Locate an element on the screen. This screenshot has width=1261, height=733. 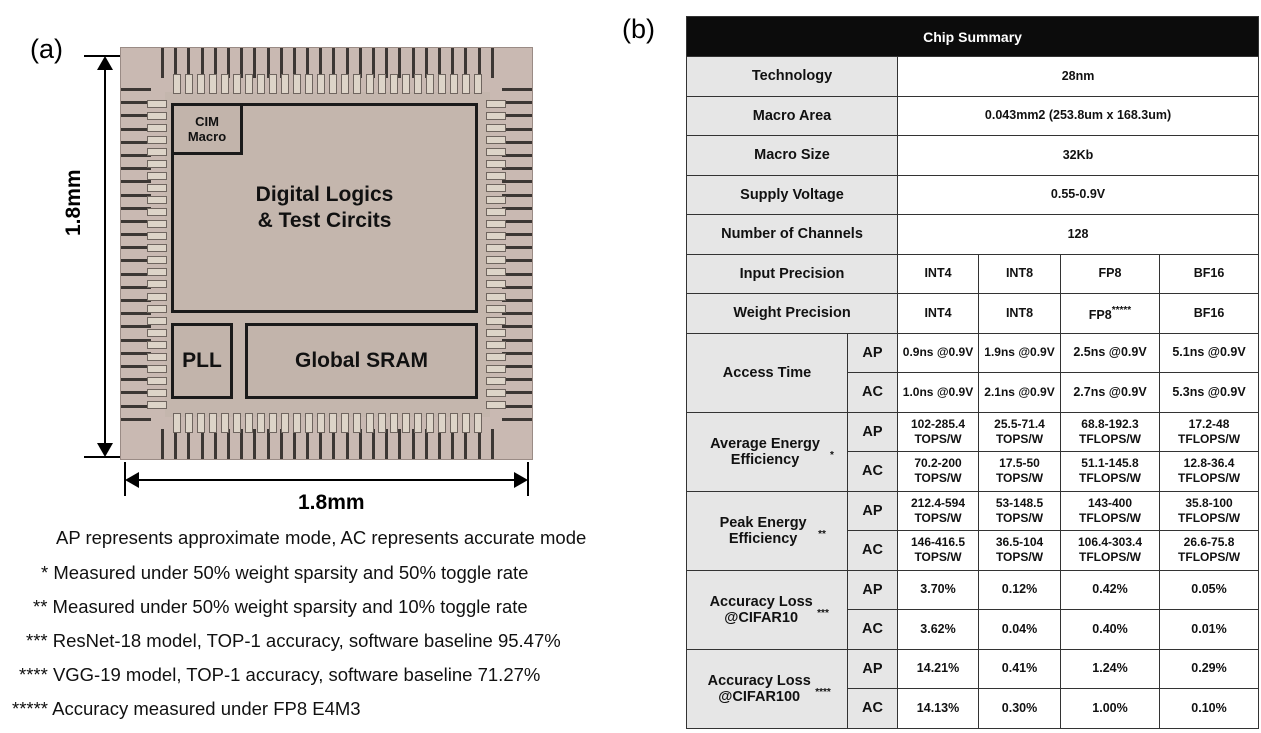
table-cell: 0.01% is located at coordinates (1209, 629).